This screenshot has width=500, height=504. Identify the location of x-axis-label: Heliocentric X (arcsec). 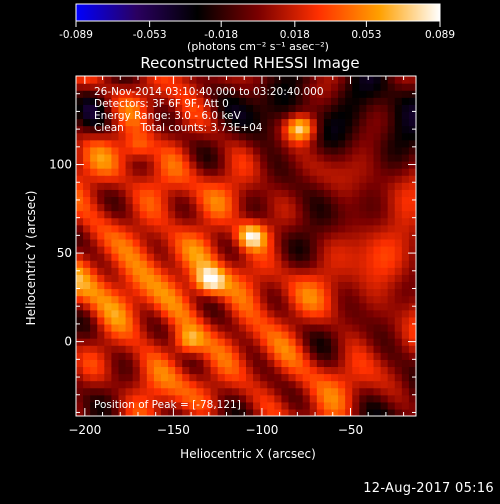
(248, 454).